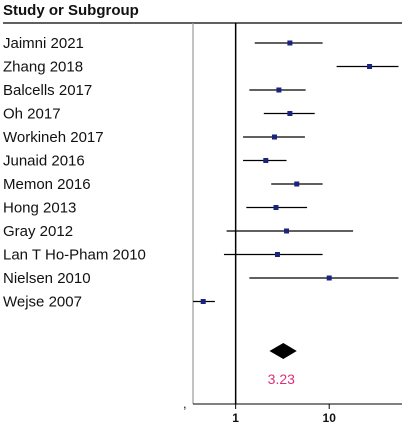 The height and width of the screenshot is (427, 402). Describe the element at coordinates (201, 278) in the screenshot. I see `study-row: Nielsen 2010` at that location.